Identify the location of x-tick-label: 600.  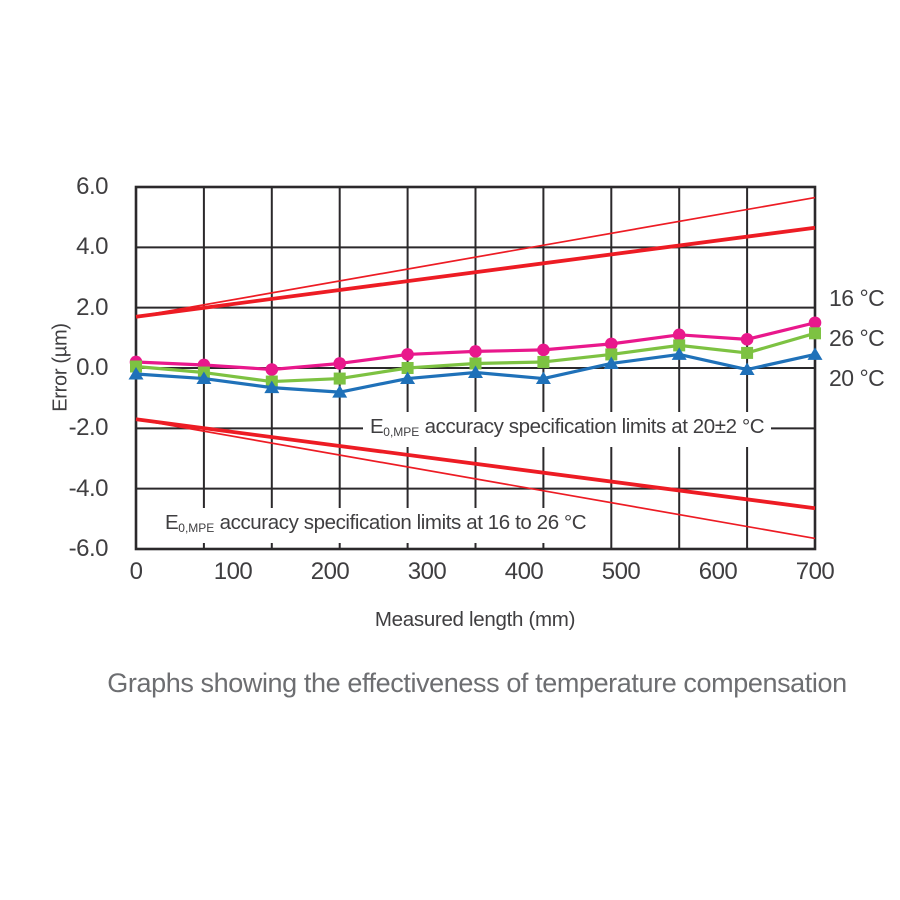
(718, 571).